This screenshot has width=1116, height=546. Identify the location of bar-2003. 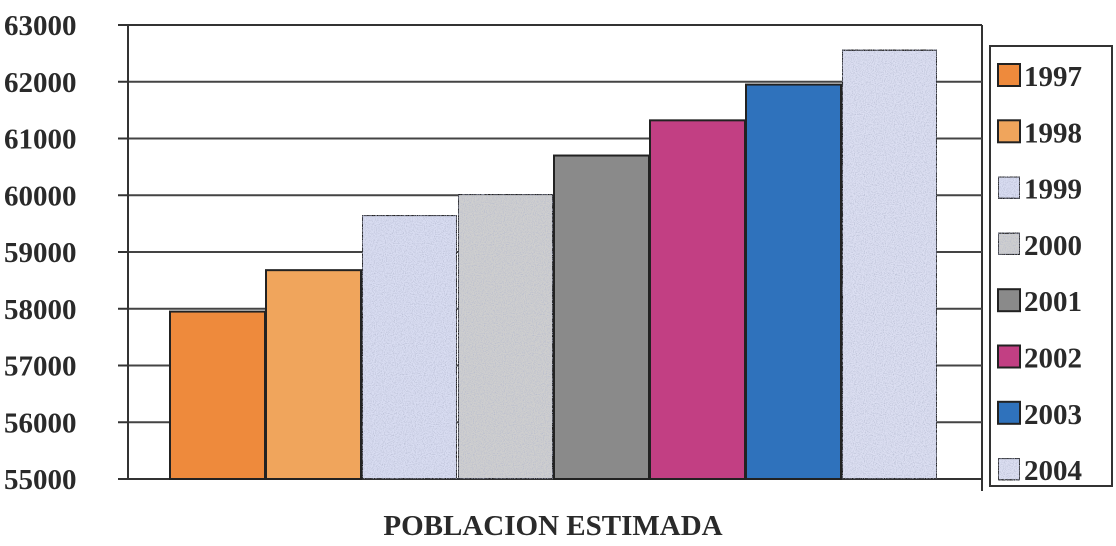
(793, 282).